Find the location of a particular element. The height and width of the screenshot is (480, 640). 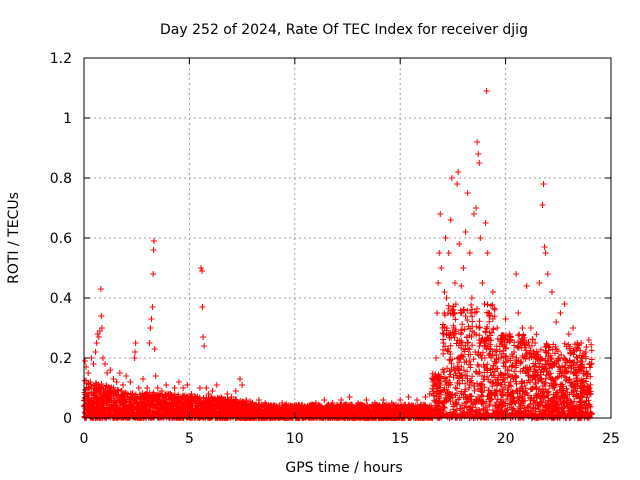

y-axis-label: ROTI / TECUs is located at coordinates (14, 238).